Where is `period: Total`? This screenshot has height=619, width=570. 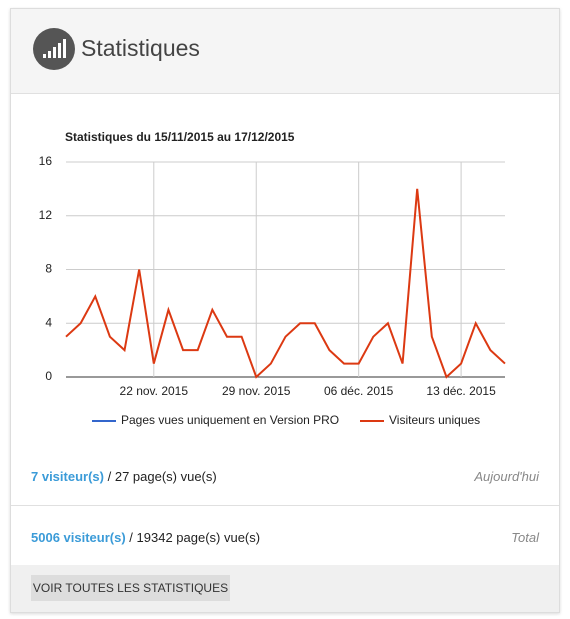
period: Total is located at coordinates (525, 537).